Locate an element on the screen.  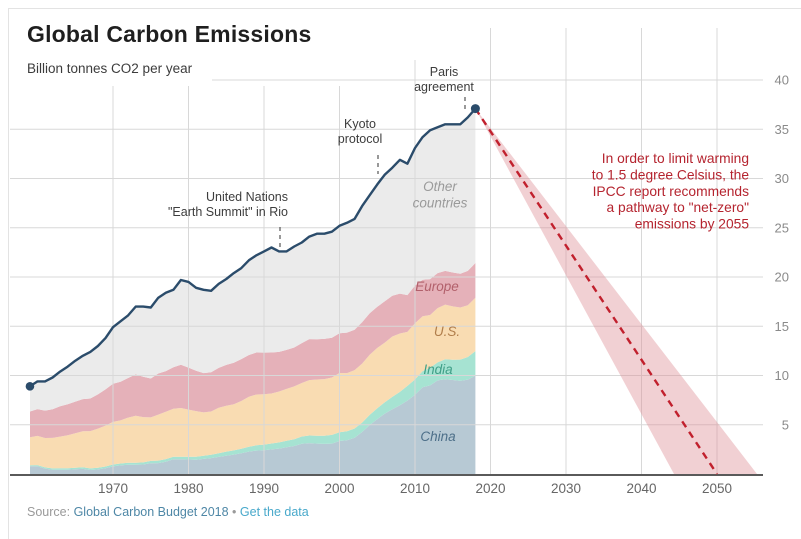
ipcc-note-line: a pathway to "net-zero" is located at coordinates (678, 207).